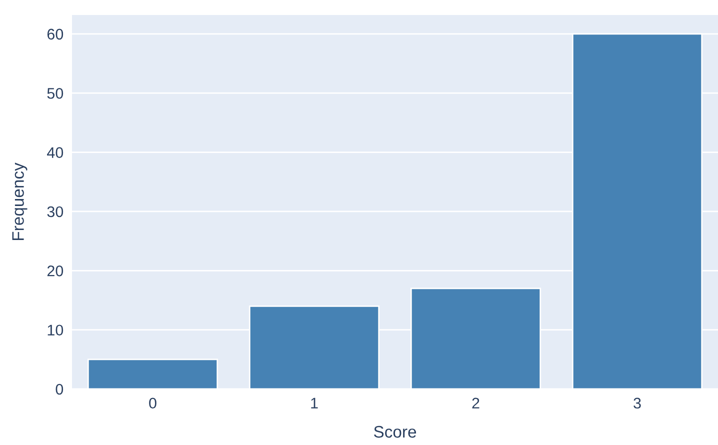 This screenshot has height=445, width=718. Describe the element at coordinates (395, 432) in the screenshot. I see `x-axis-title: Score` at that location.